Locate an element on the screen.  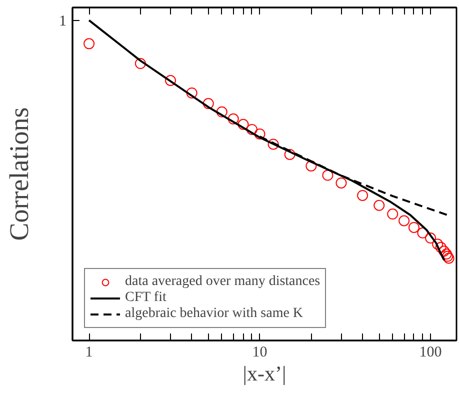
legend-label: data averaged over many distances is located at coordinates (222, 282).